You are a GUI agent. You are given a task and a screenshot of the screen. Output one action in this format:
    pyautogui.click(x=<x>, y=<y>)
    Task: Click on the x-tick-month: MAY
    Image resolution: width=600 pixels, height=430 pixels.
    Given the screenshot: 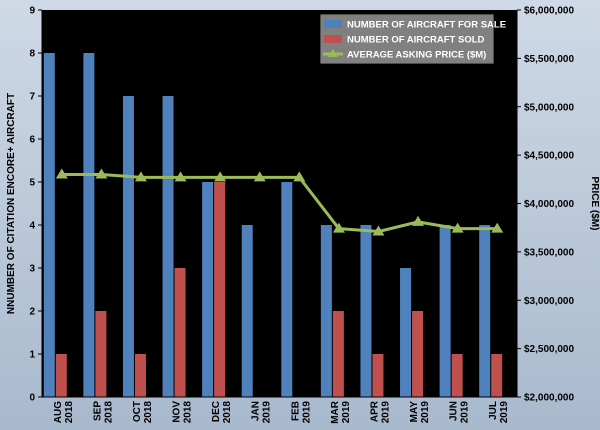 What is the action you would take?
    pyautogui.click(x=414, y=412)
    